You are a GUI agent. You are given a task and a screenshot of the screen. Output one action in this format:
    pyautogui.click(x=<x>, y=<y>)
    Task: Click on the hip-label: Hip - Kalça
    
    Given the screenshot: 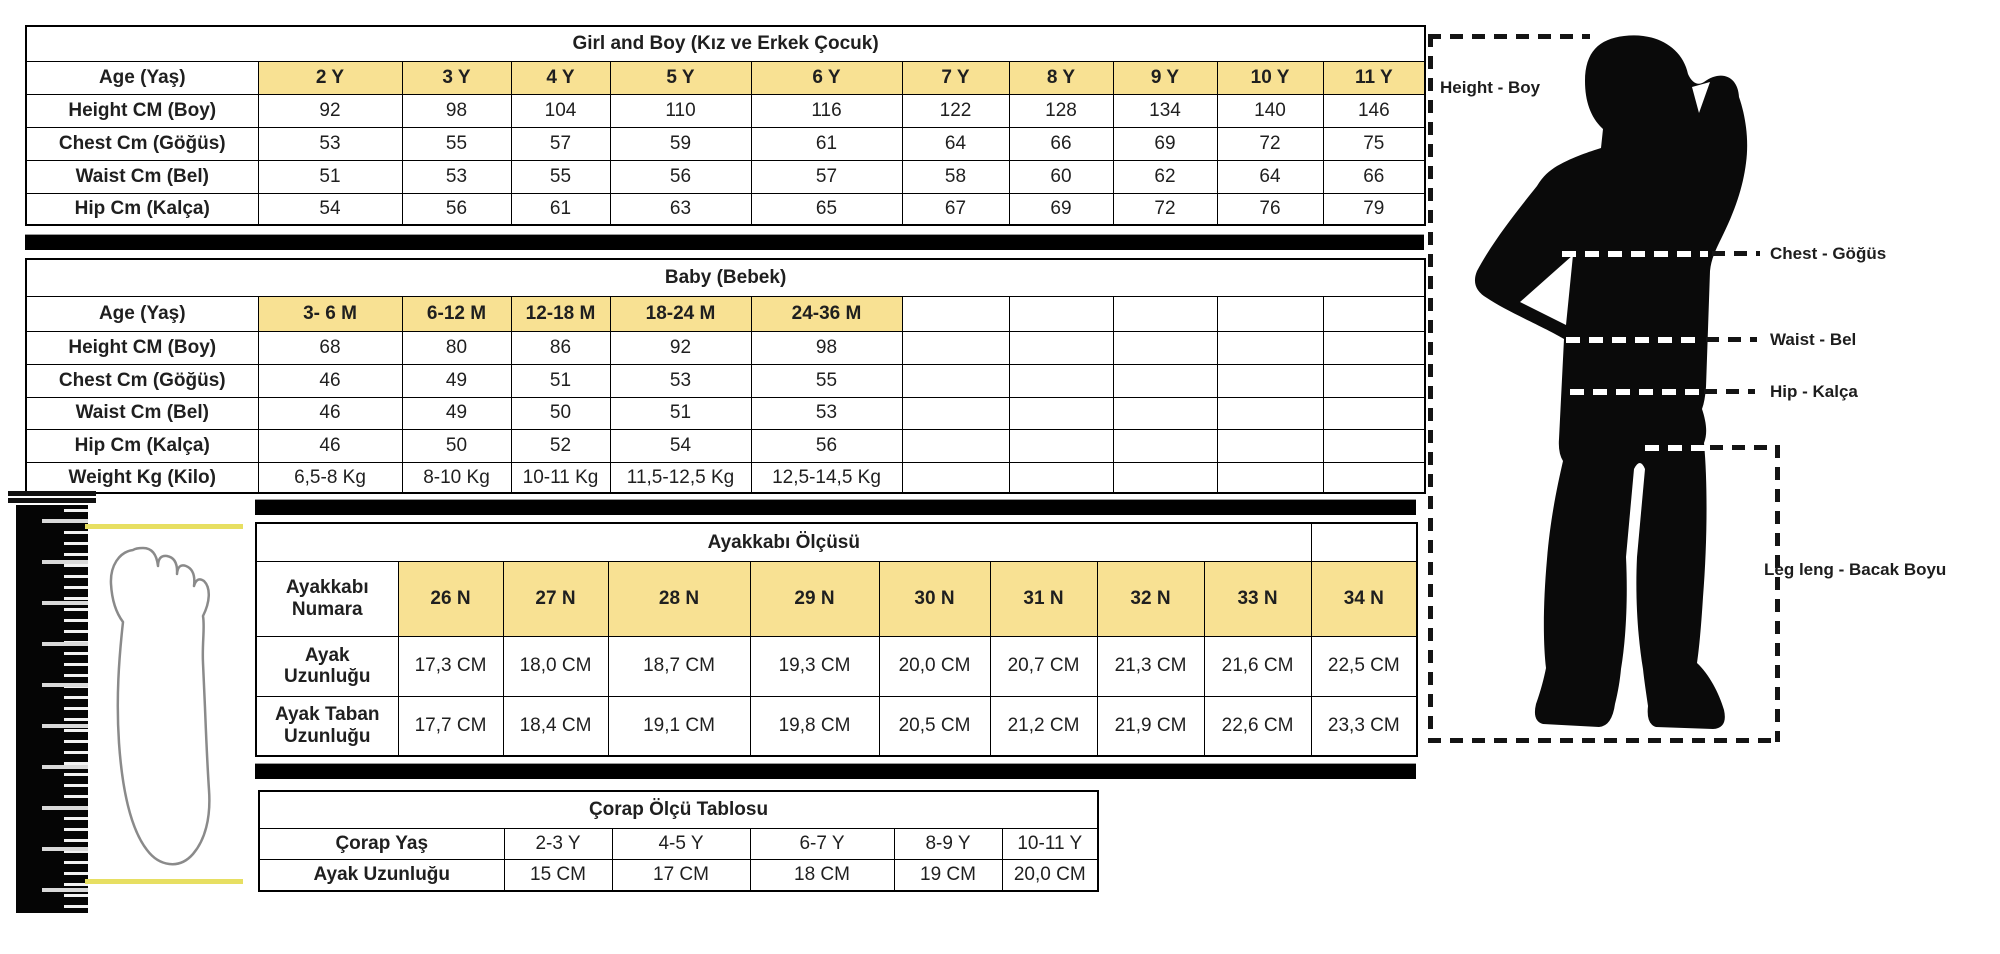 What is the action you would take?
    pyautogui.click(x=1814, y=391)
    